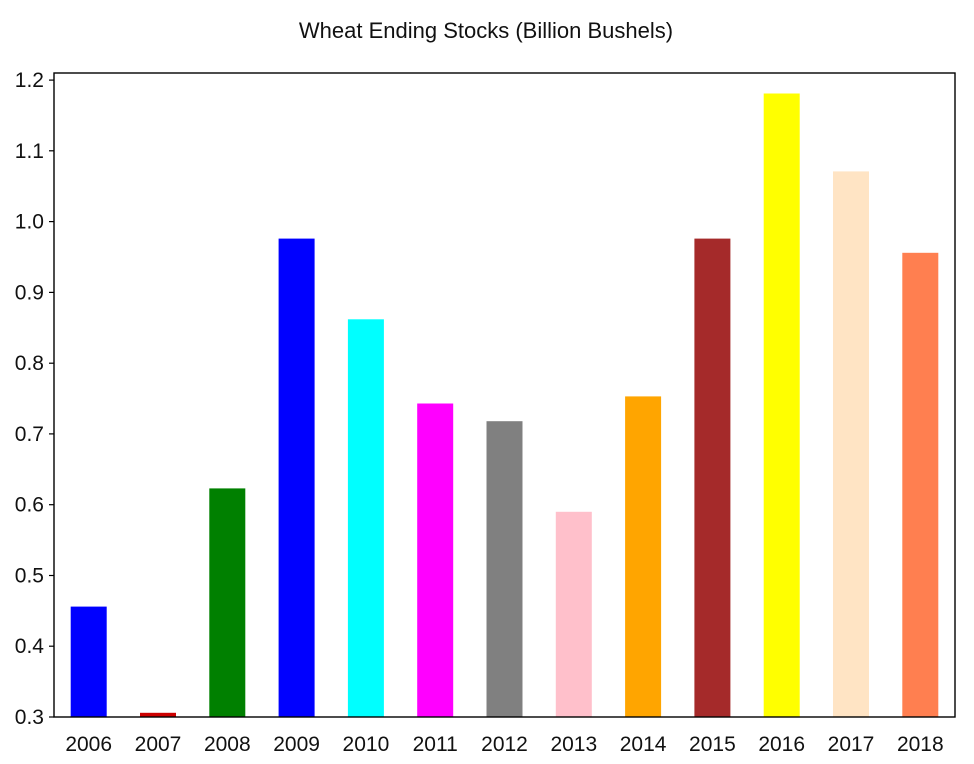  What do you see at coordinates (29, 80) in the screenshot?
I see `y-tick-label: 1.2` at bounding box center [29, 80].